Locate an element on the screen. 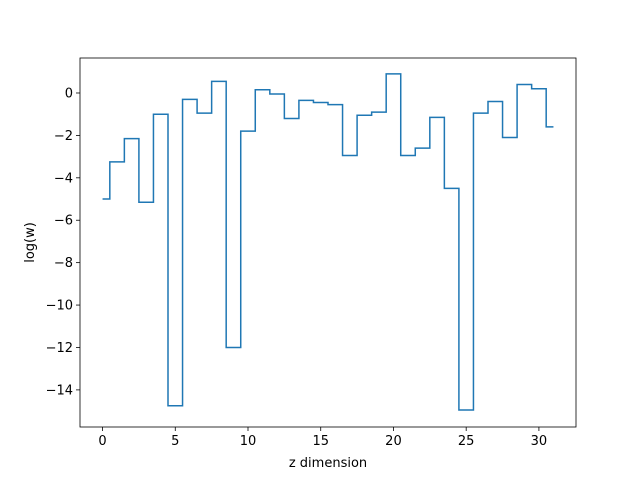 This screenshot has width=640, height=485. x-tick-label: 10 is located at coordinates (248, 441).